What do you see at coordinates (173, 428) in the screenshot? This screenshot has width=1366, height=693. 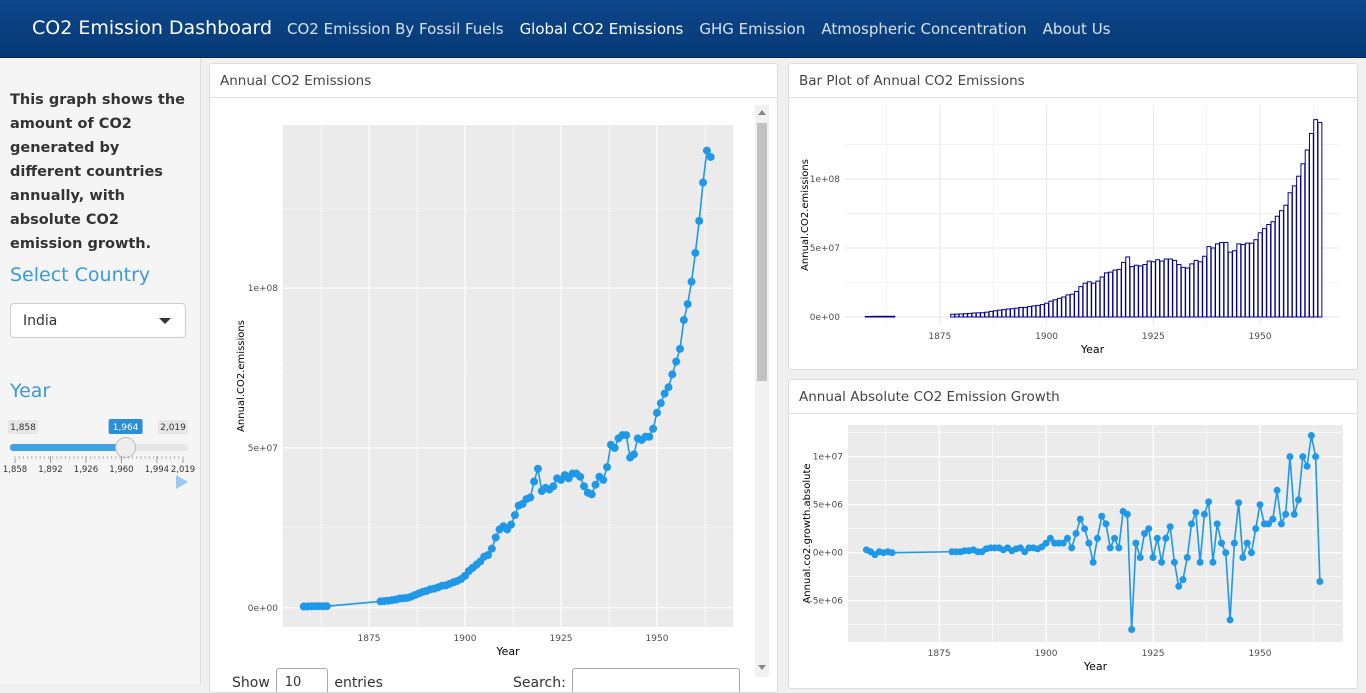 I see `slider-max-label: 2,019` at bounding box center [173, 428].